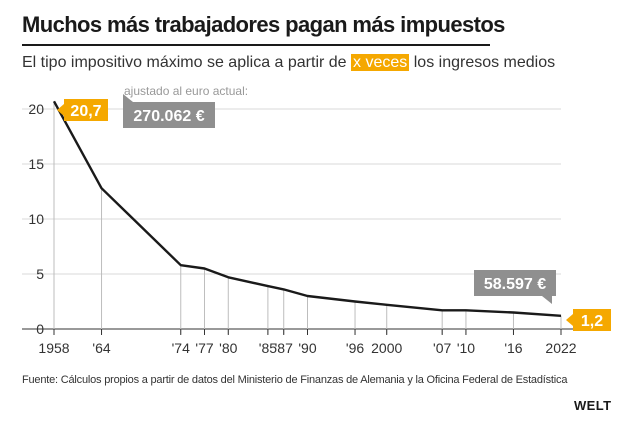  Describe the element at coordinates (204, 348) in the screenshot. I see `x-tick-label: '77` at that location.